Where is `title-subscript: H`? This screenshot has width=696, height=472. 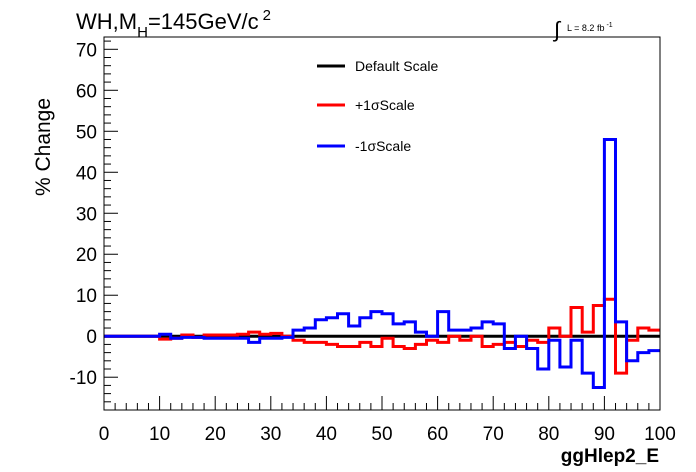 title-subscript: H is located at coordinates (142, 32).